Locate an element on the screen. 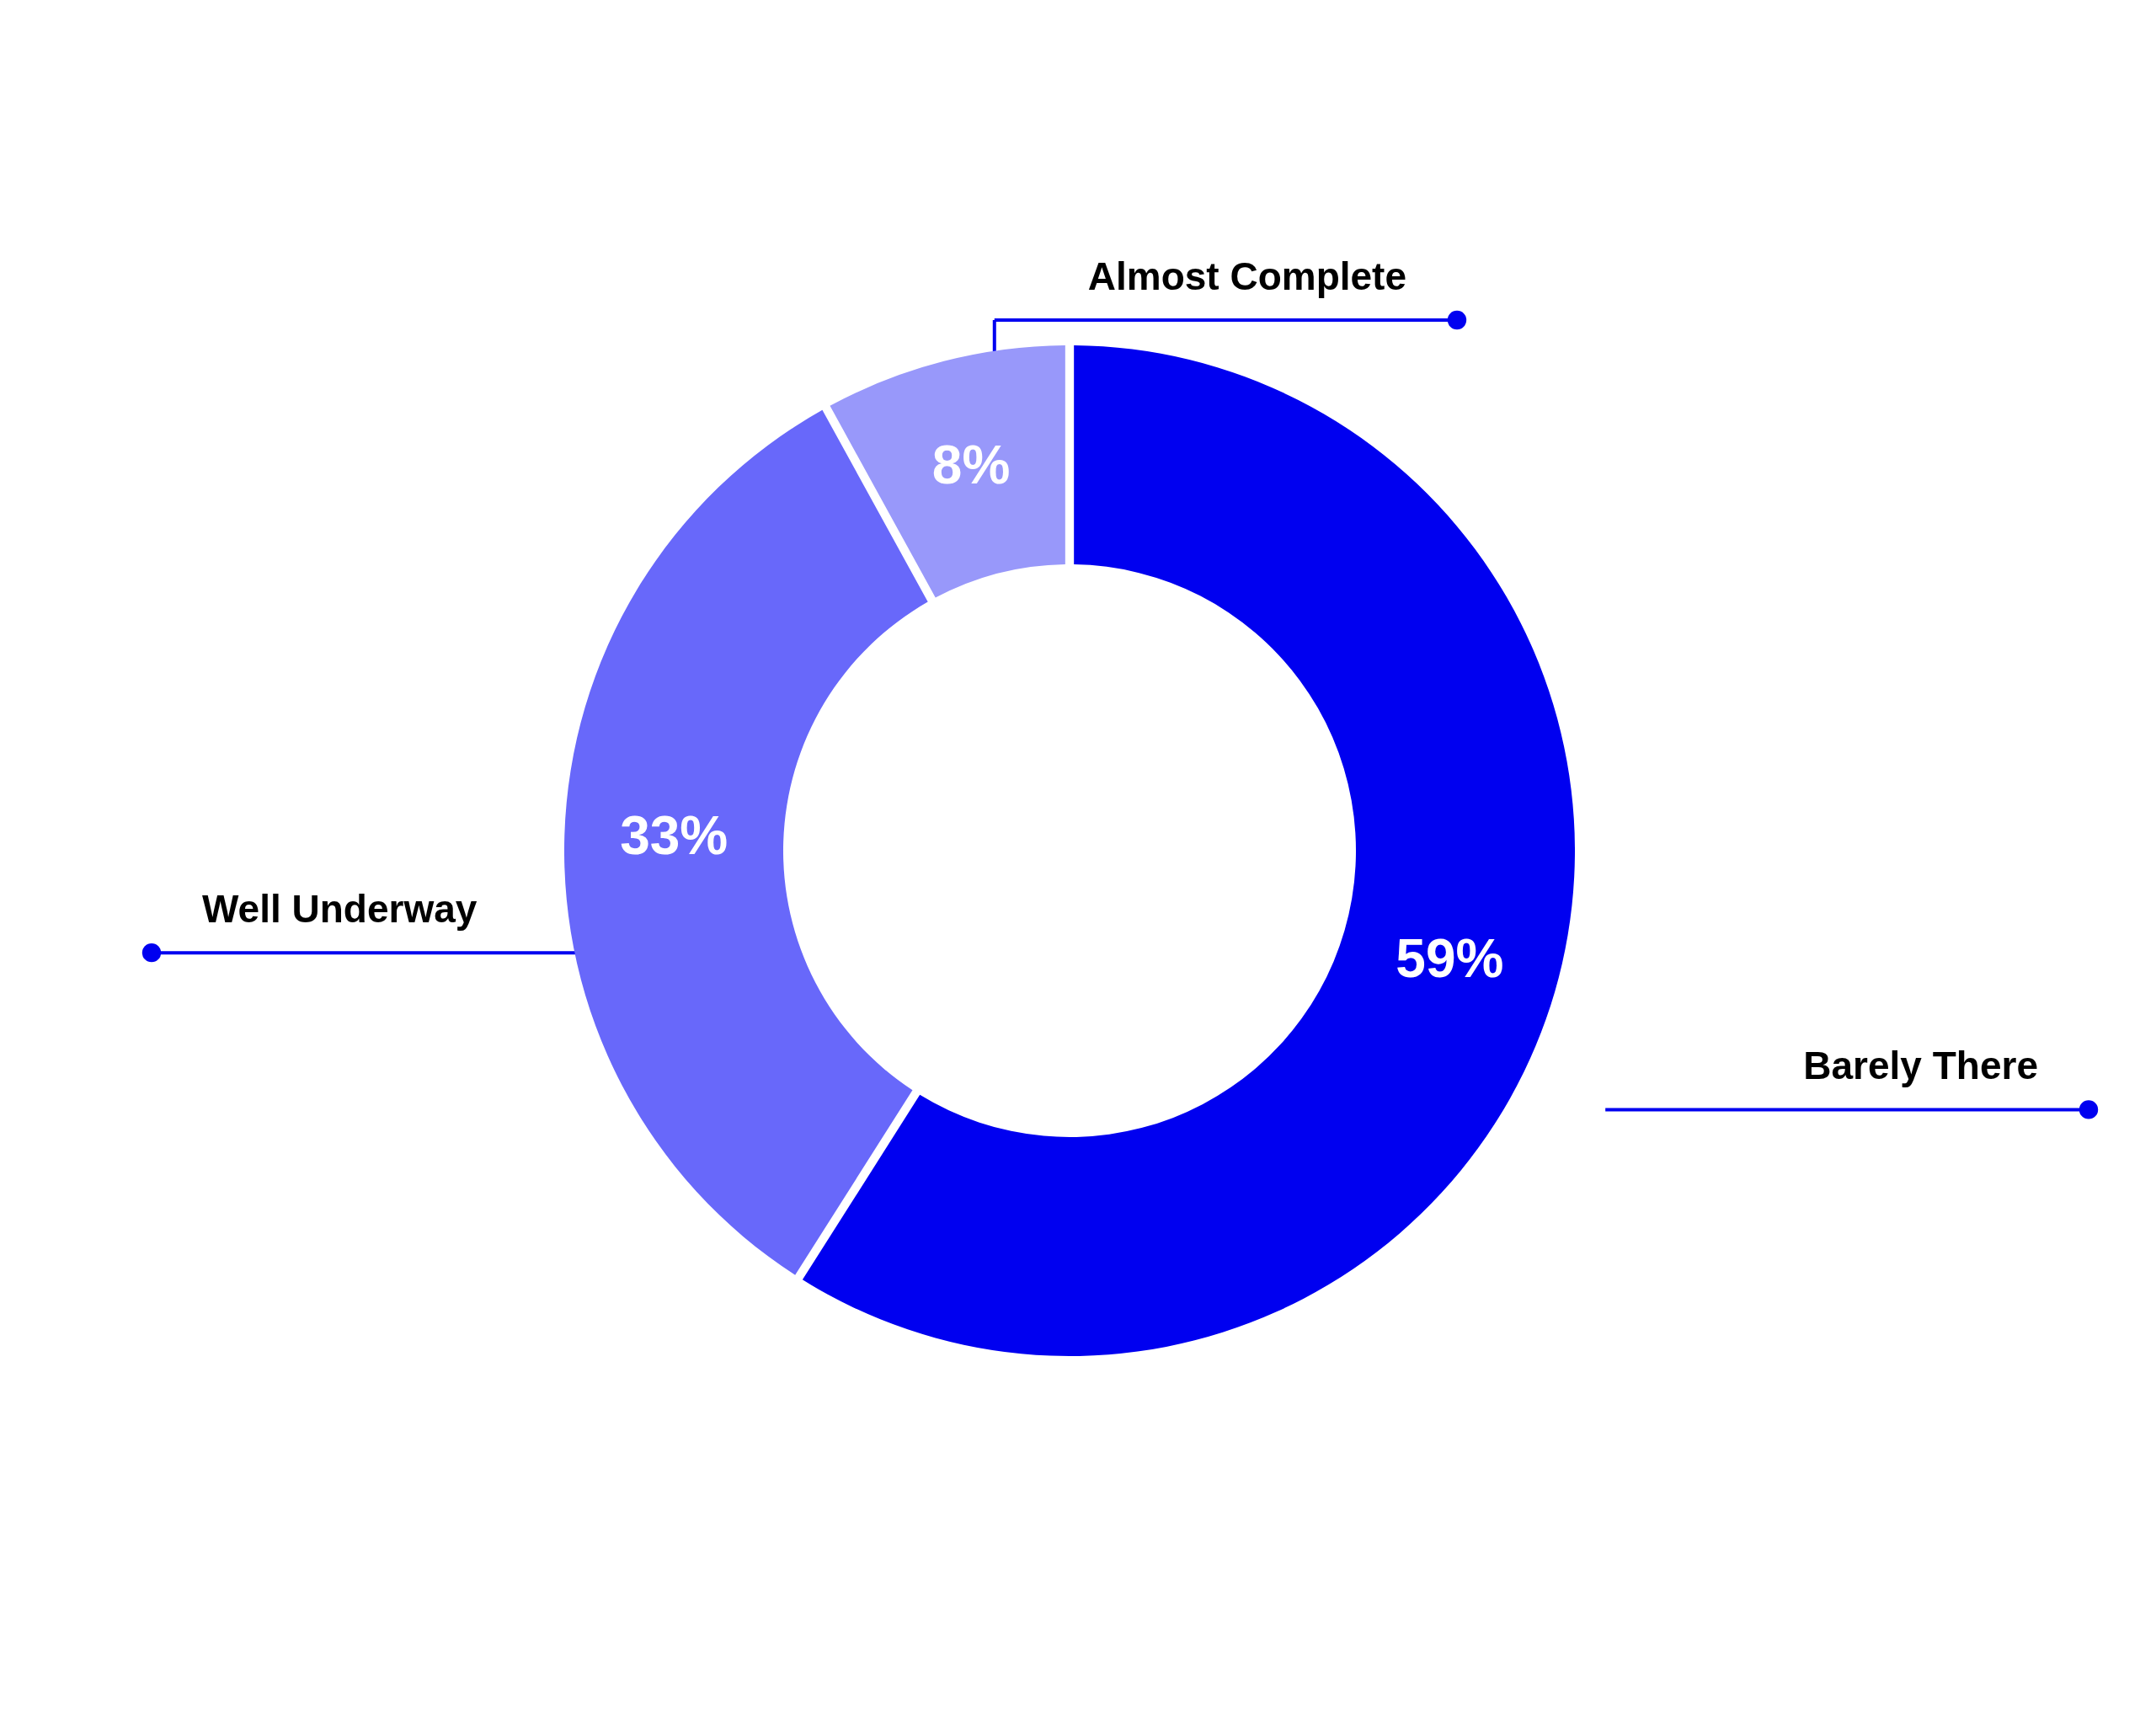  slice-label: Well Underway is located at coordinates (340, 909).